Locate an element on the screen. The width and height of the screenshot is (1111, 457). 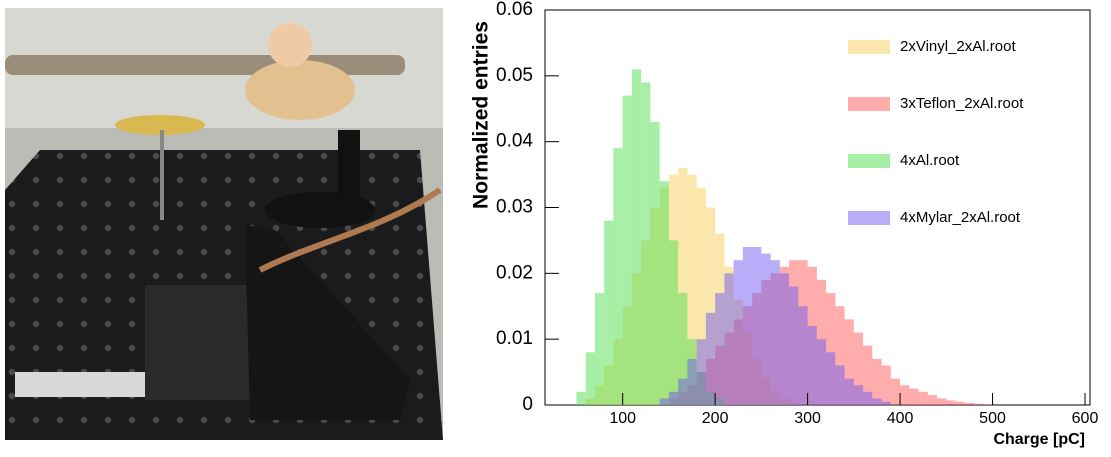
motor is located at coordinates (197, 342).